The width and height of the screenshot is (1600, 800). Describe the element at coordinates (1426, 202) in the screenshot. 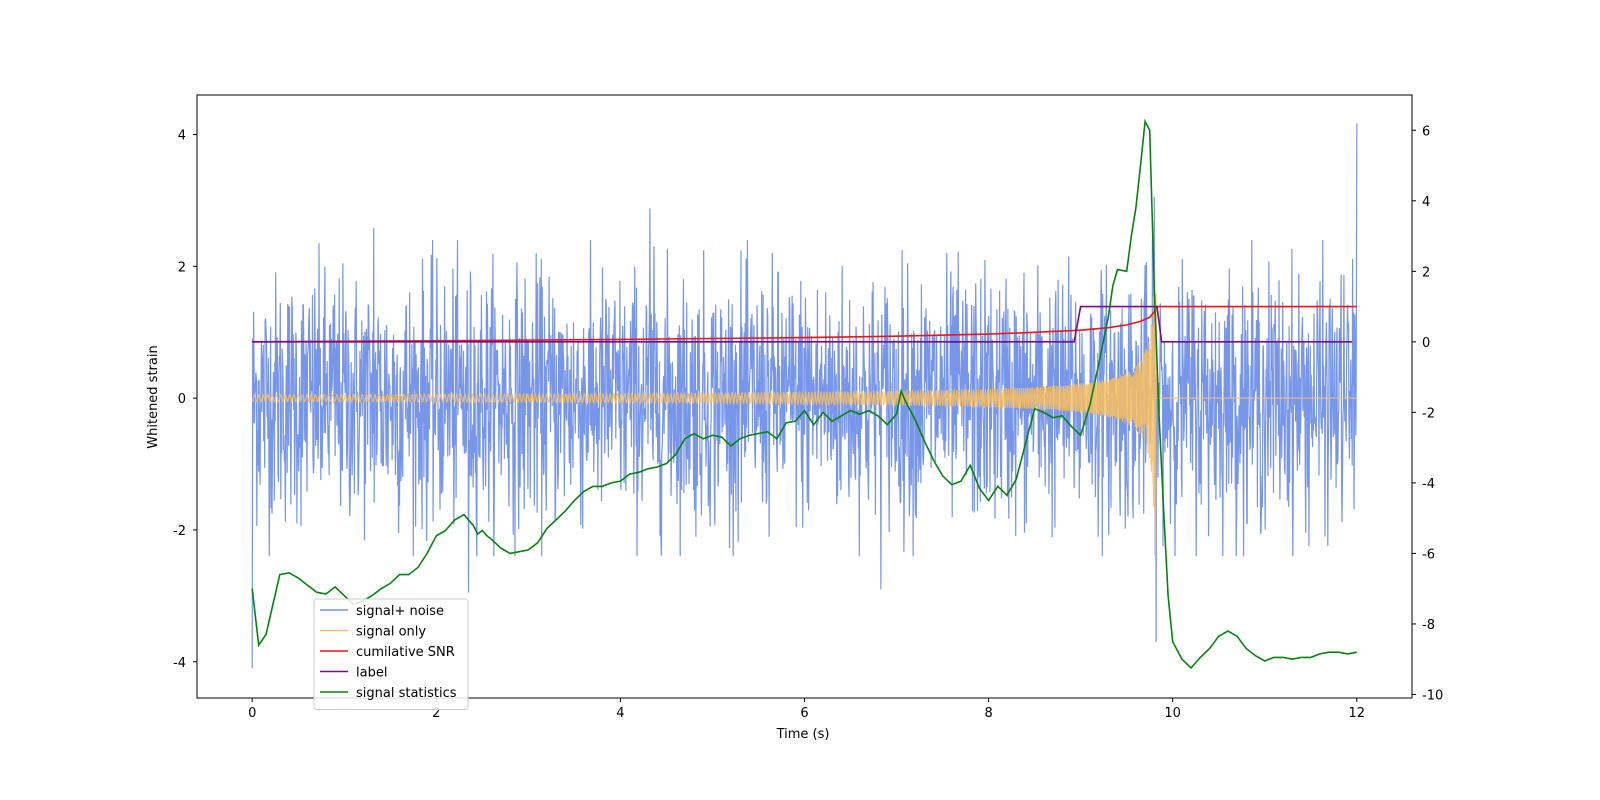

I see `y2-tick-label: 4` at that location.